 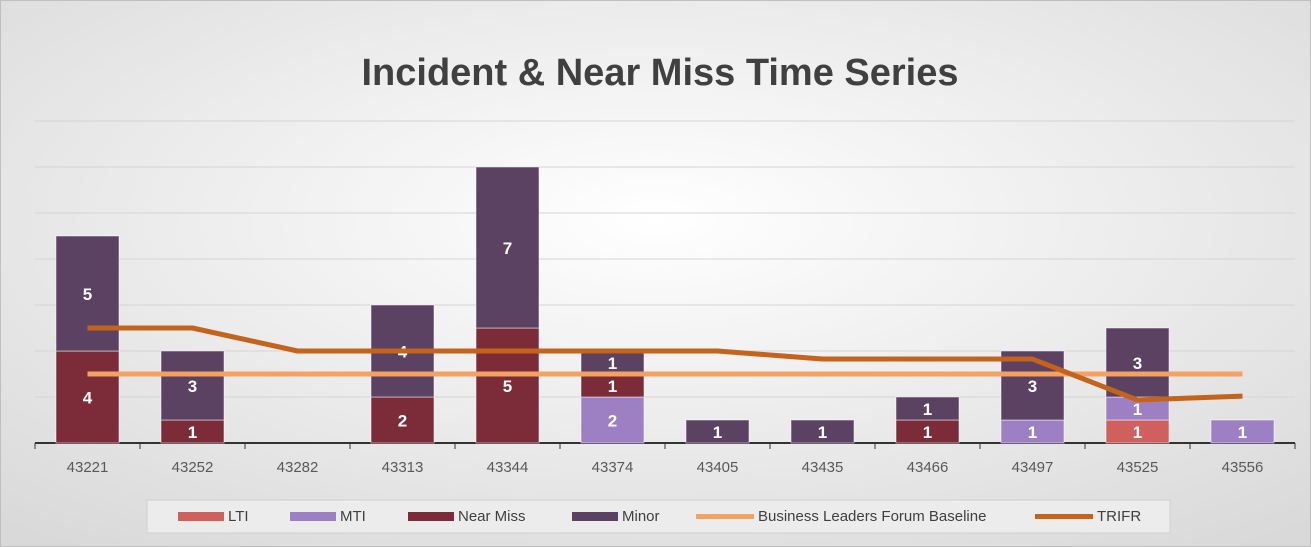 What do you see at coordinates (613, 467) in the screenshot?
I see `x-tick-label: 43374` at bounding box center [613, 467].